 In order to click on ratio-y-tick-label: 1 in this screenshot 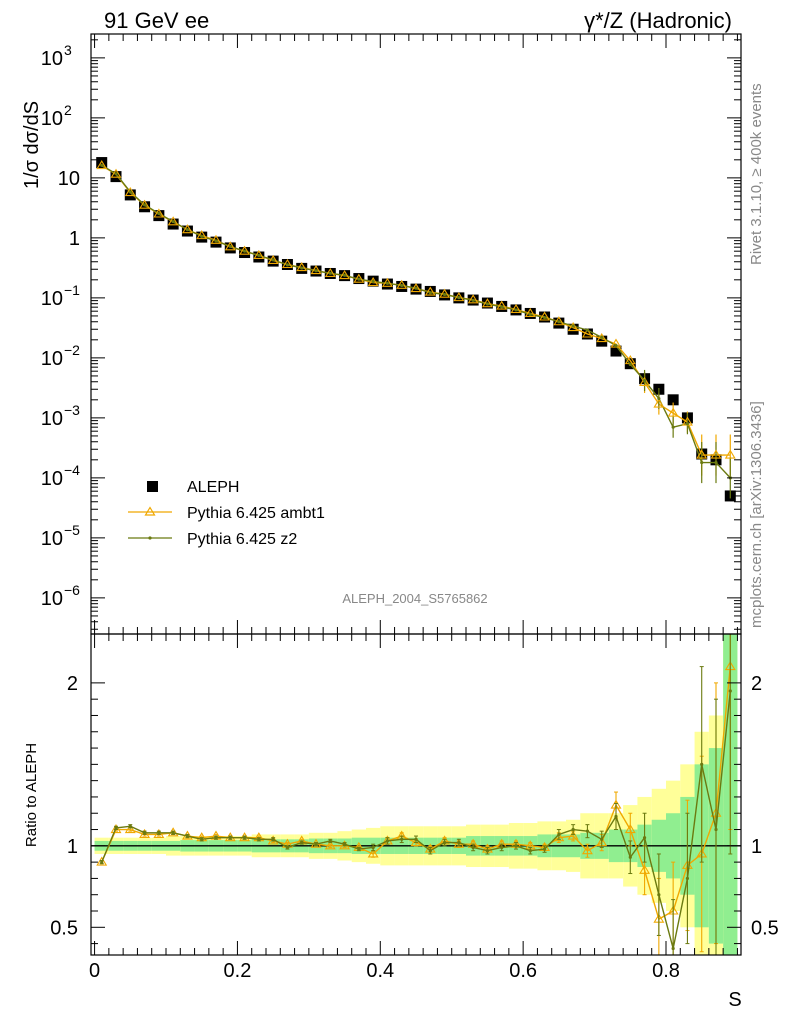, I will do `click(72, 847)`.